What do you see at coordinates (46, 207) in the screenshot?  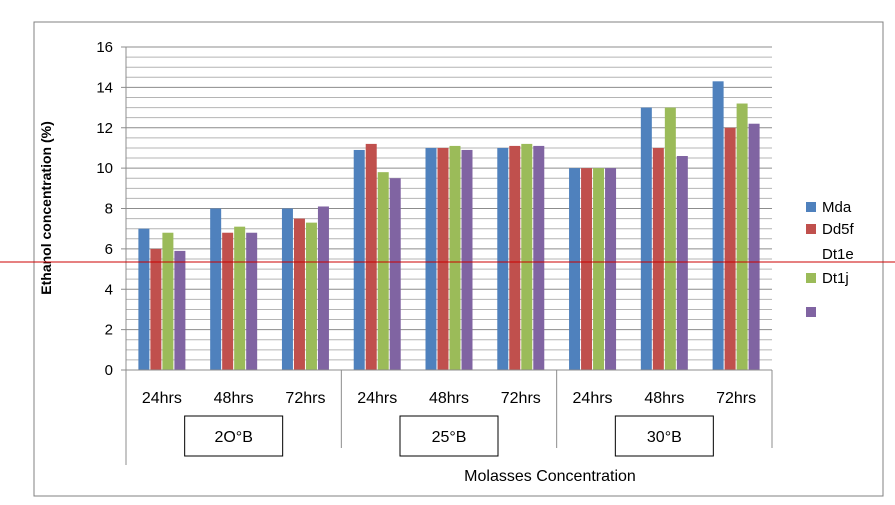 I see `y-axis-title: Ethanol concentration (%)` at bounding box center [46, 207].